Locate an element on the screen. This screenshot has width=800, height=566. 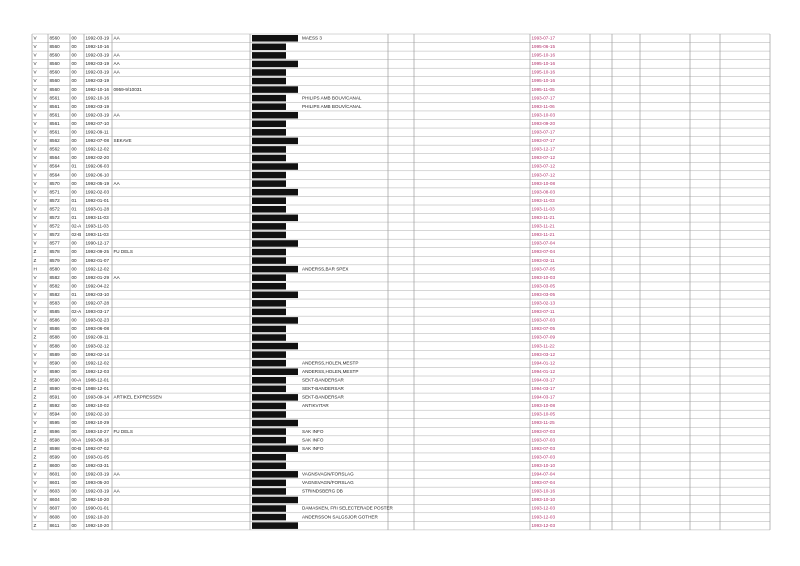
cell-text: 0959-9/10031 is located at coordinates (128, 89).